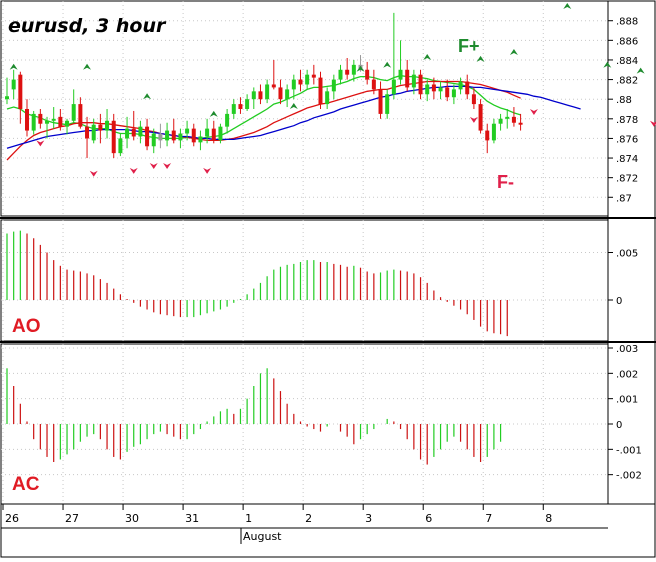  Describe the element at coordinates (308, 518) in the screenshot. I see `x-tick-label: 2` at that location.